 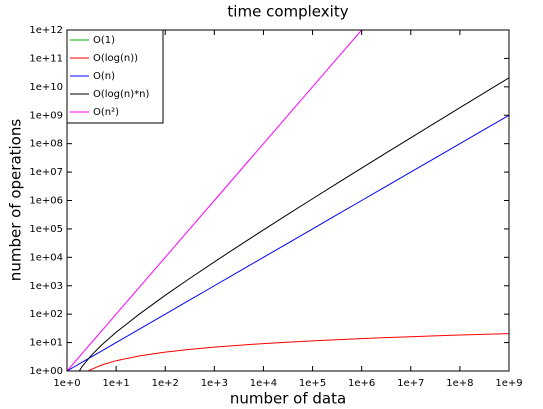 What do you see at coordinates (214, 383) in the screenshot?
I see `x-tick-label: 1e+3` at bounding box center [214, 383].